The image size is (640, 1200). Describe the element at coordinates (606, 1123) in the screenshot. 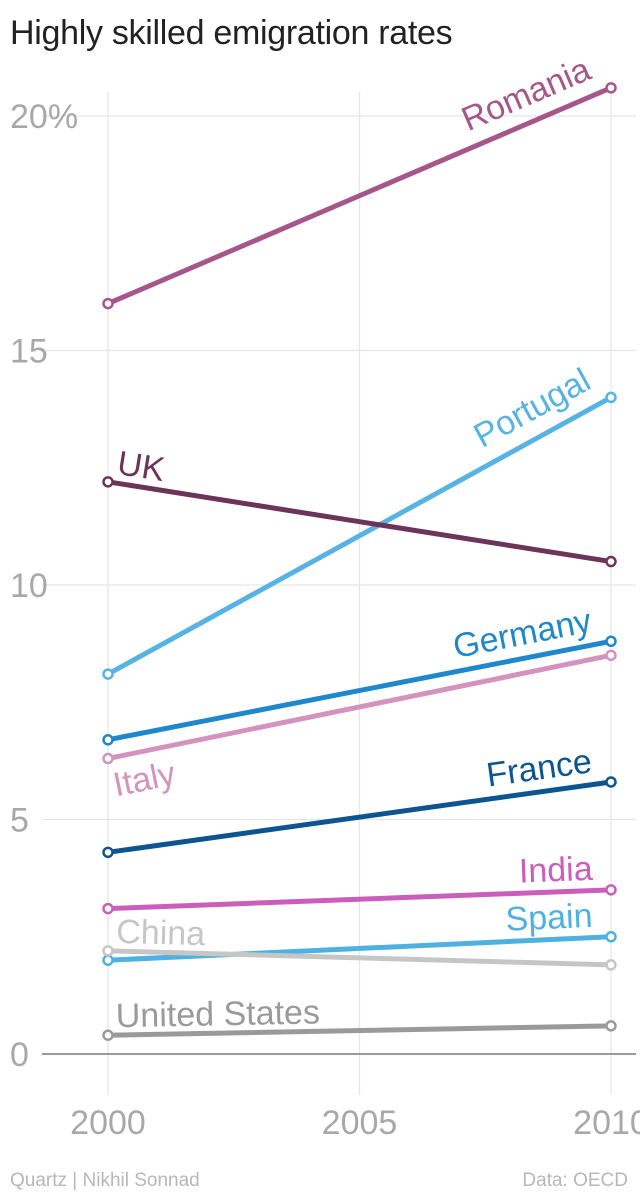

I see `x-tick-label: 2010` at that location.